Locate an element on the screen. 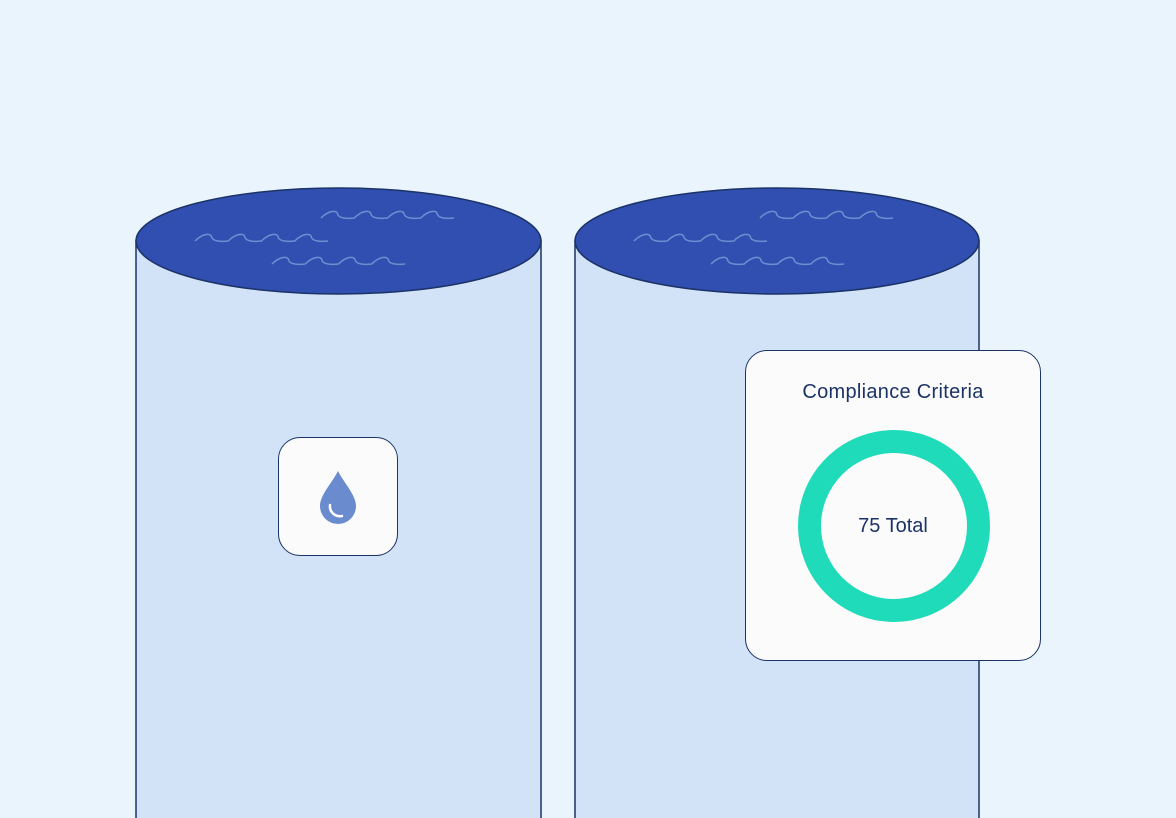 The height and width of the screenshot is (818, 1176). water-drop-icon is located at coordinates (338, 497).